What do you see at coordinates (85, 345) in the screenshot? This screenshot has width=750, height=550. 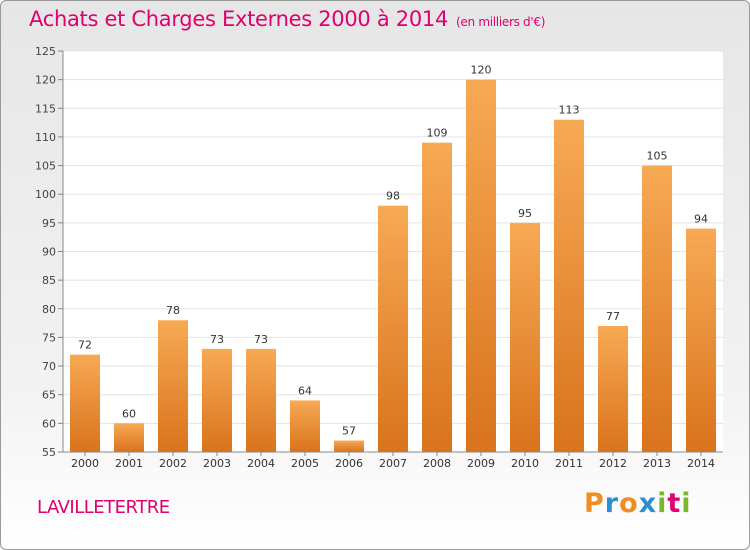 I see `bar-value-label: 72` at bounding box center [85, 345].